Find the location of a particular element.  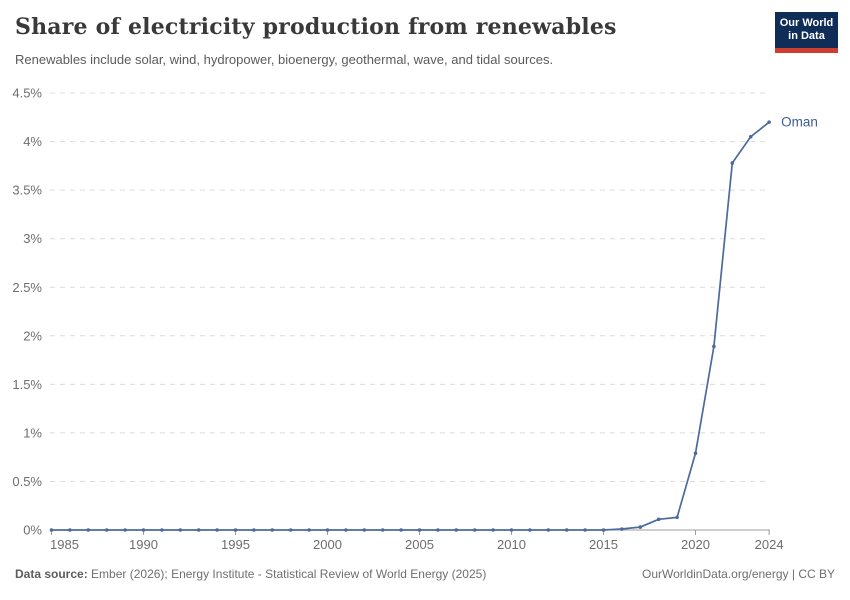

y-tick-label: 1% is located at coordinates (32, 432).